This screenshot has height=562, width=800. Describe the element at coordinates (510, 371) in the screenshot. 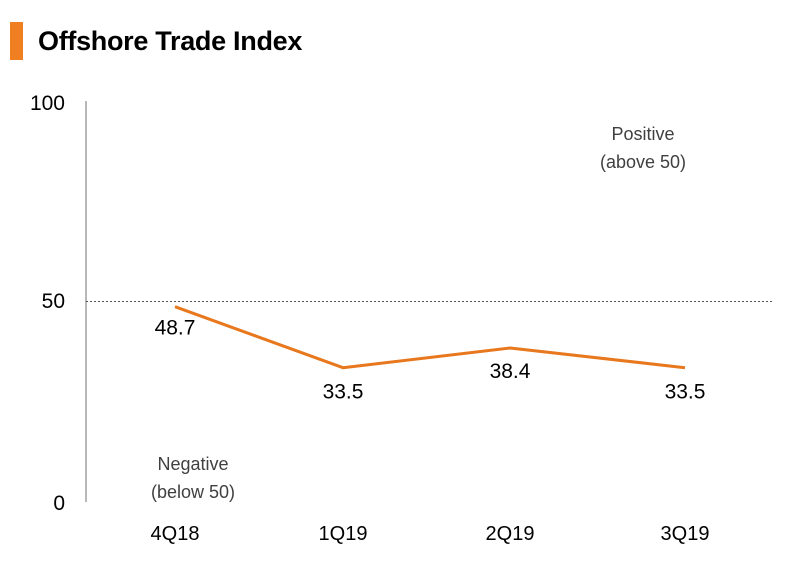

I see `data-label-2q19: 38.4` at that location.